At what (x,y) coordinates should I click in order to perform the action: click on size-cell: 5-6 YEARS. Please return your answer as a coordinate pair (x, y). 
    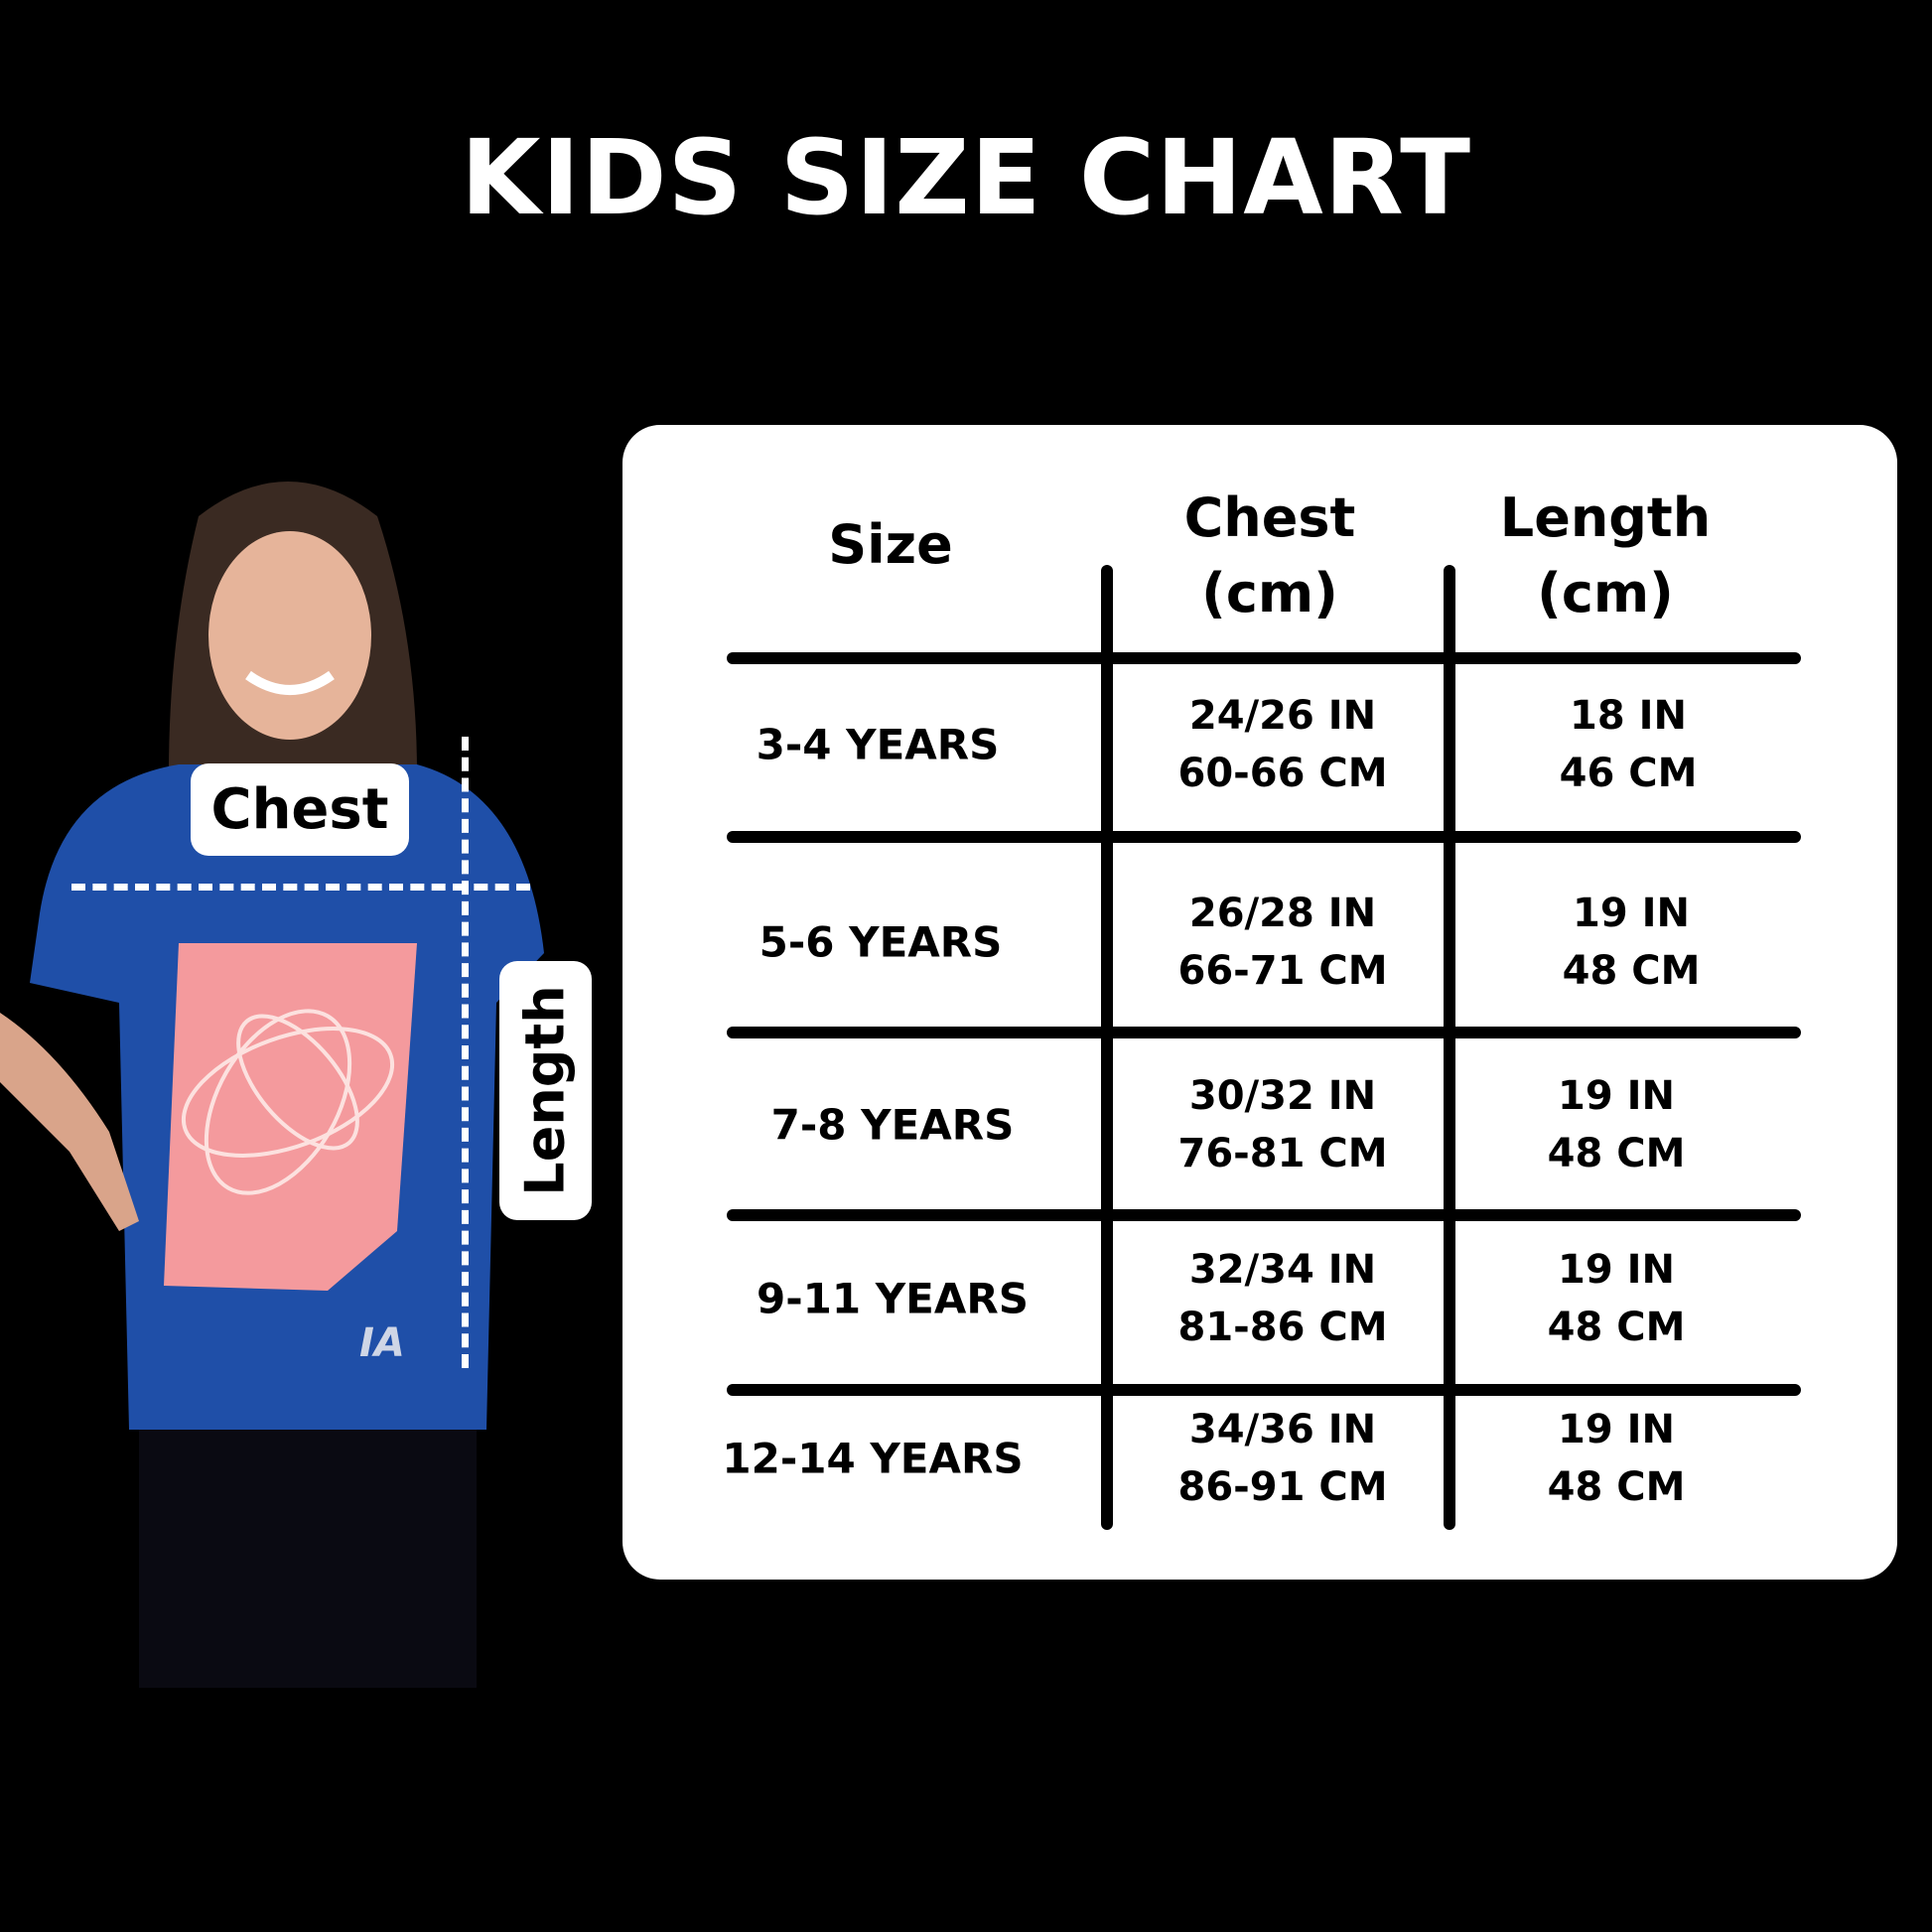
    Looking at the image, I should click on (881, 942).